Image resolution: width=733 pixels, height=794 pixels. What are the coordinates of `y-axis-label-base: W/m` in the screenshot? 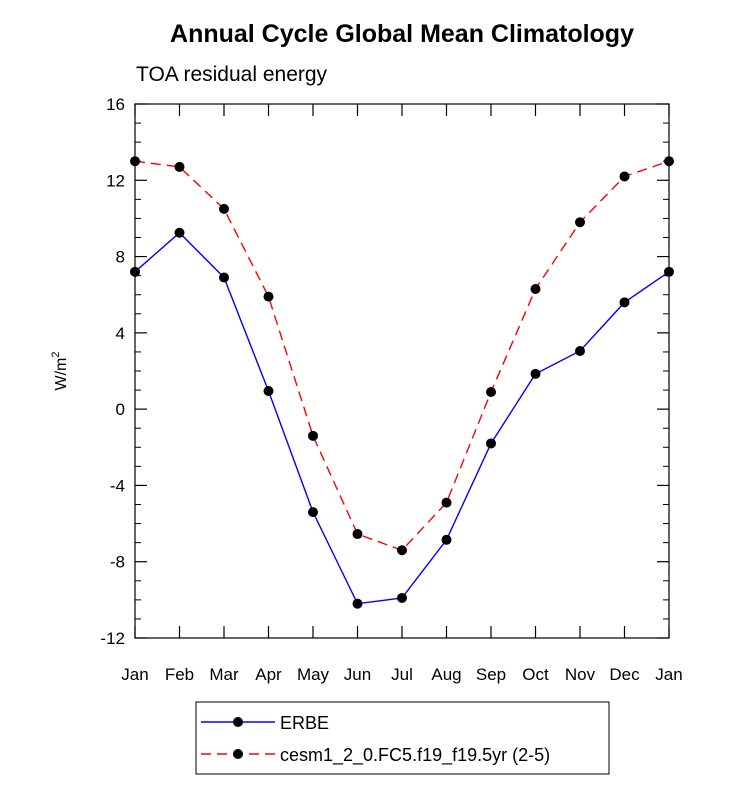 It's located at (61, 374).